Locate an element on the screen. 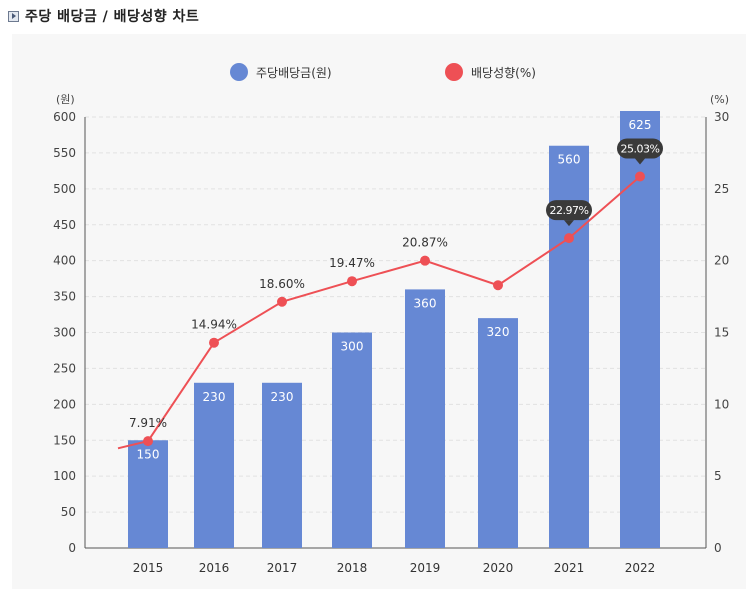  bar-value-label: 320 is located at coordinates (498, 332).